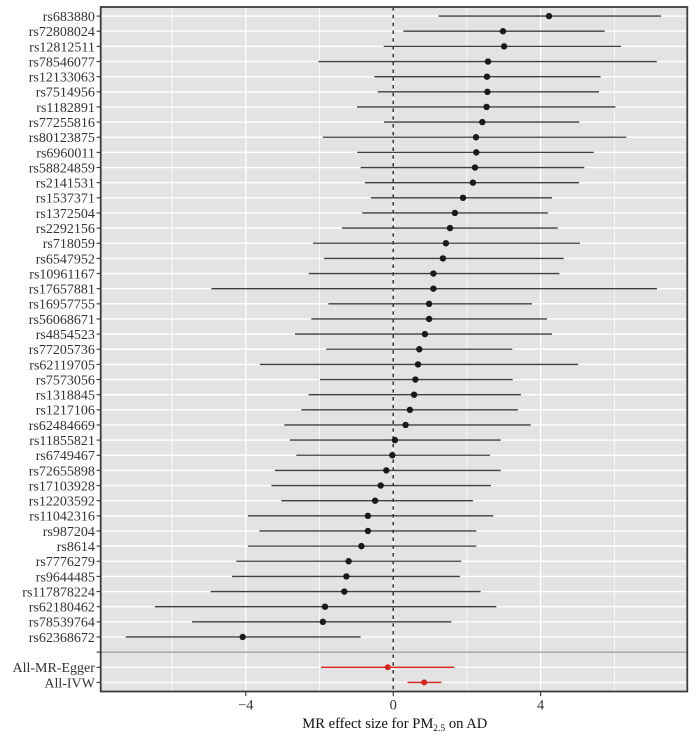 The image size is (700, 738). What do you see at coordinates (62, 62) in the screenshot?
I see `svg-text: rs78546077` at bounding box center [62, 62].